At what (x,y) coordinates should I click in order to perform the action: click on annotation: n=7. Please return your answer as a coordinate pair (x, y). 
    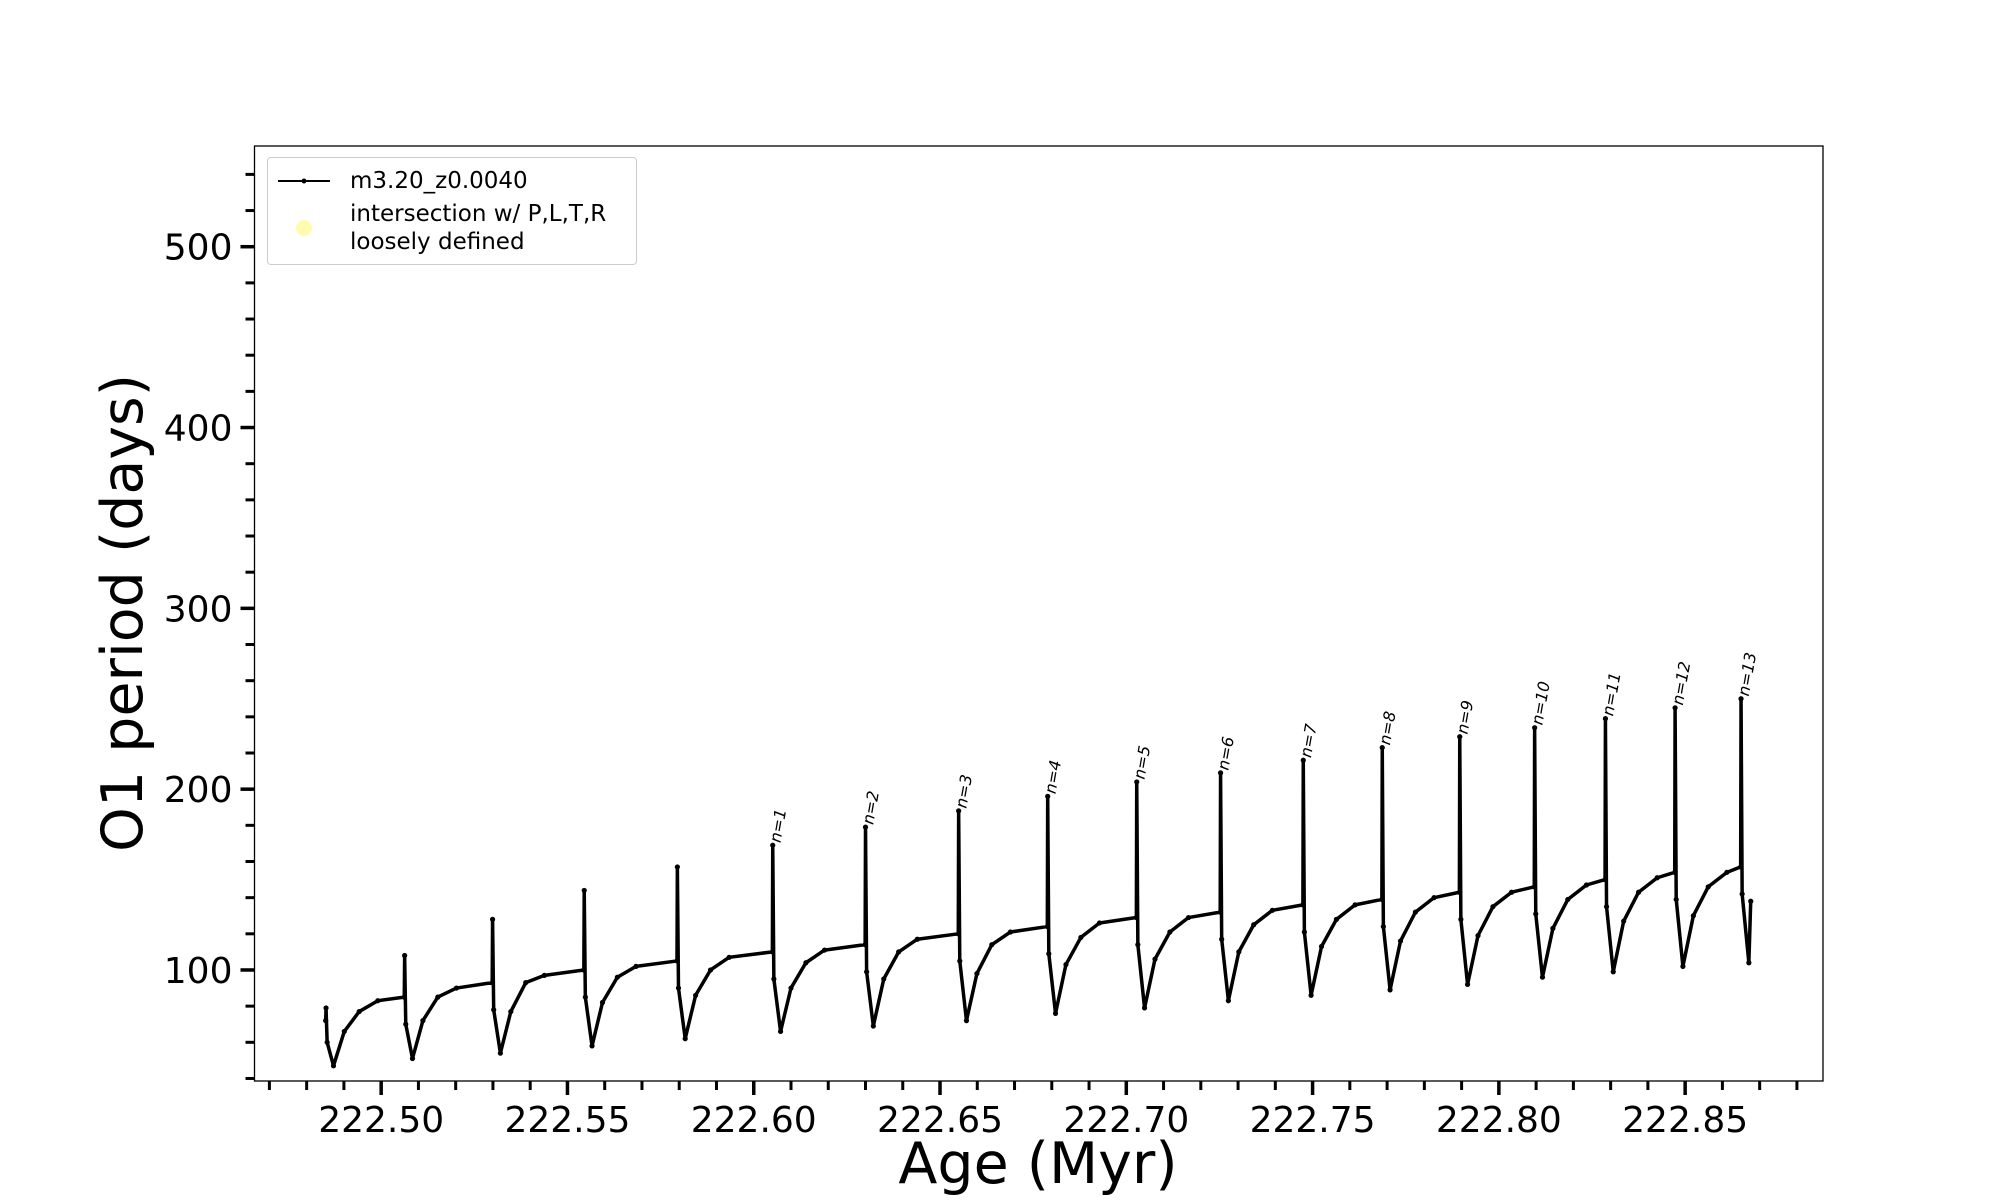
    Looking at the image, I should click on (1308, 740).